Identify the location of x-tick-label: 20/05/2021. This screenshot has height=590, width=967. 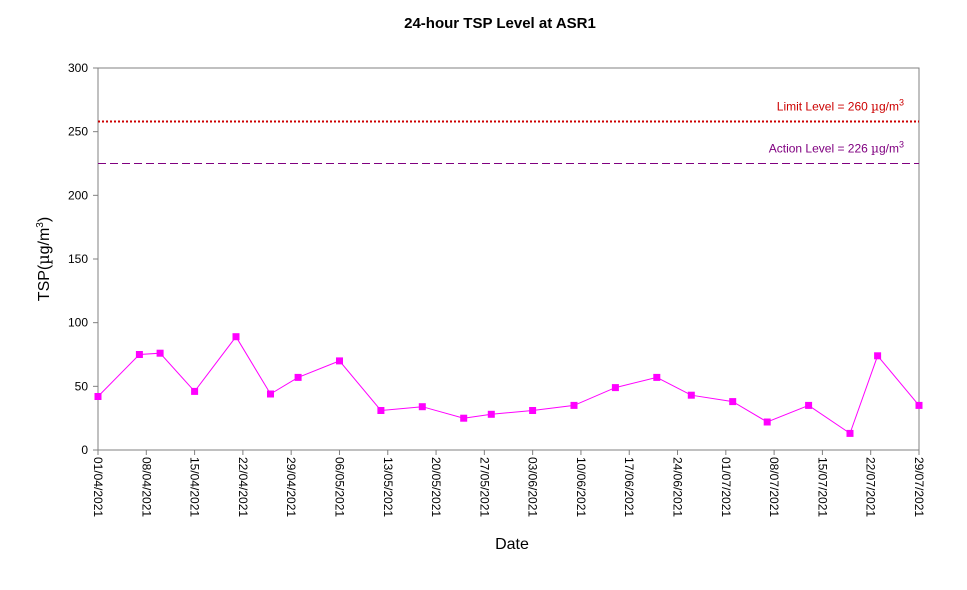
(436, 487).